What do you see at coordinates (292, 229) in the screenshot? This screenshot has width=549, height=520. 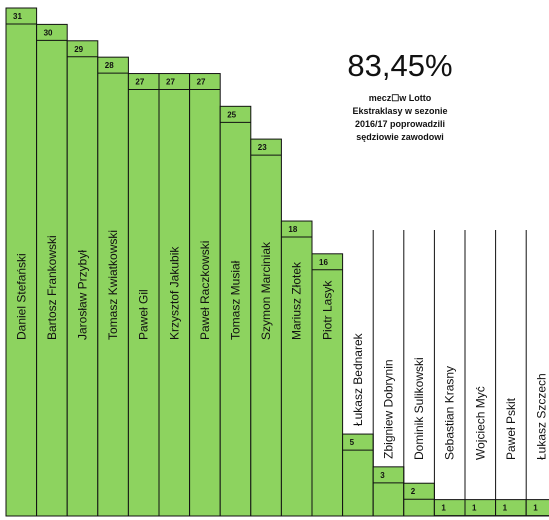 I see `bar-value-label: 18` at bounding box center [292, 229].